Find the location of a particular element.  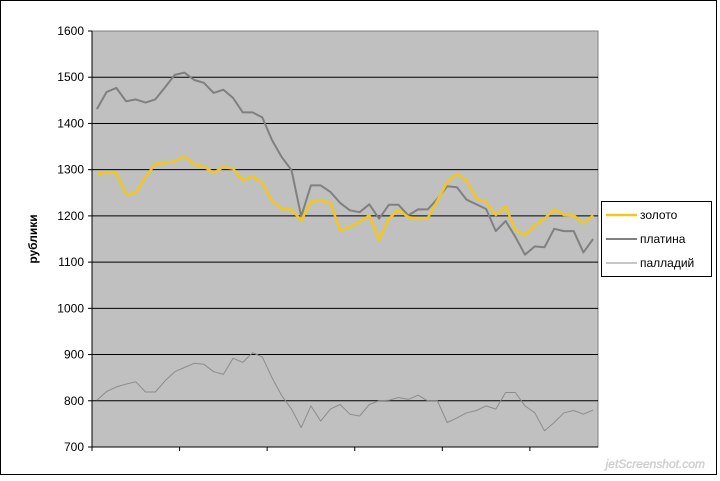

legend-label: палладий is located at coordinates (667, 263).